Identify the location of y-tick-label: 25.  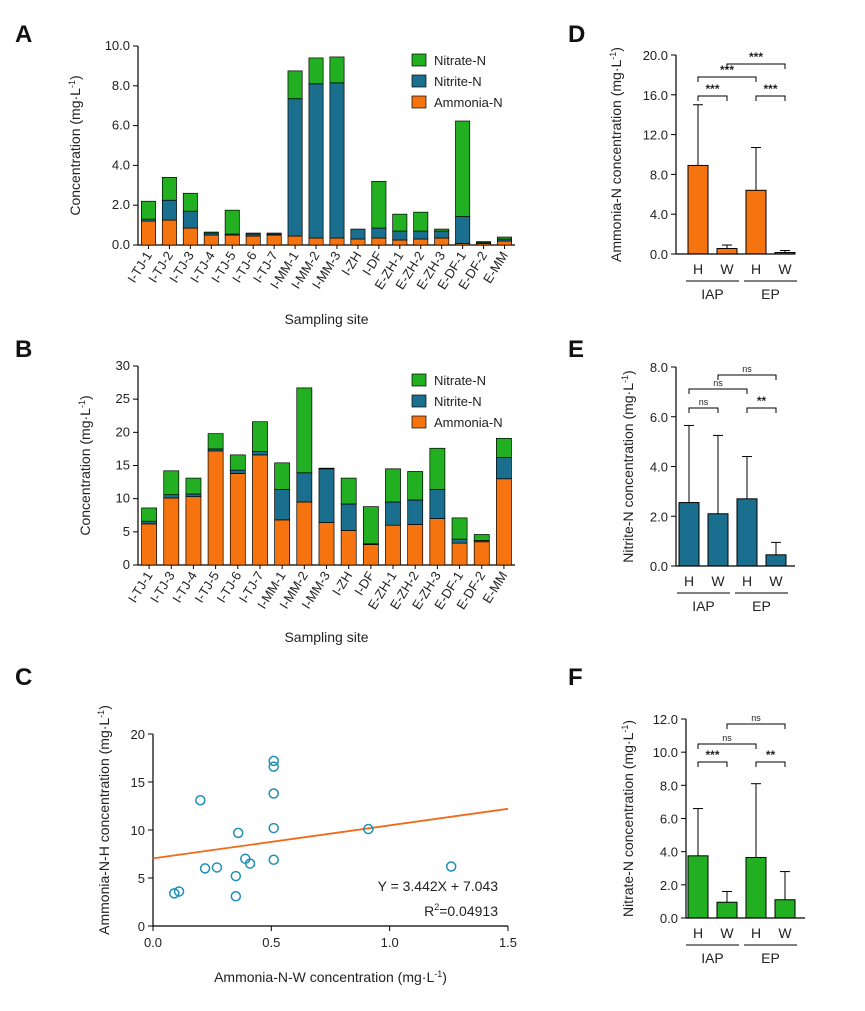
(123, 398).